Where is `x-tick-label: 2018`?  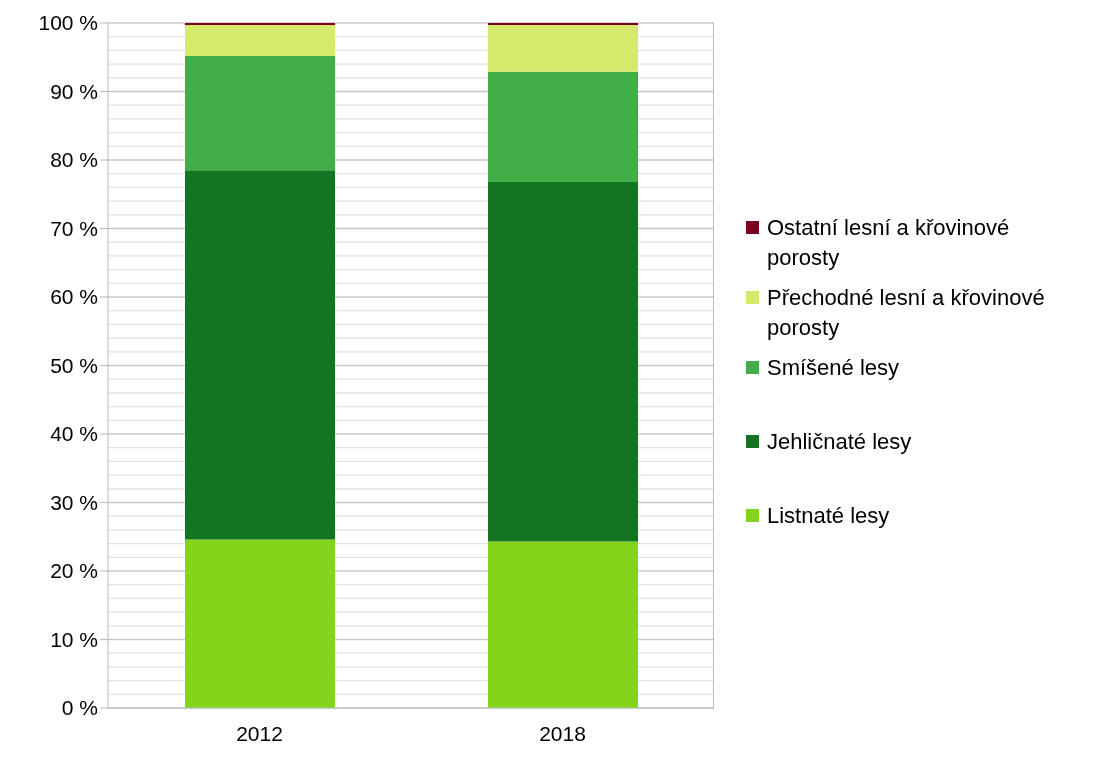 x-tick-label: 2018 is located at coordinates (562, 733).